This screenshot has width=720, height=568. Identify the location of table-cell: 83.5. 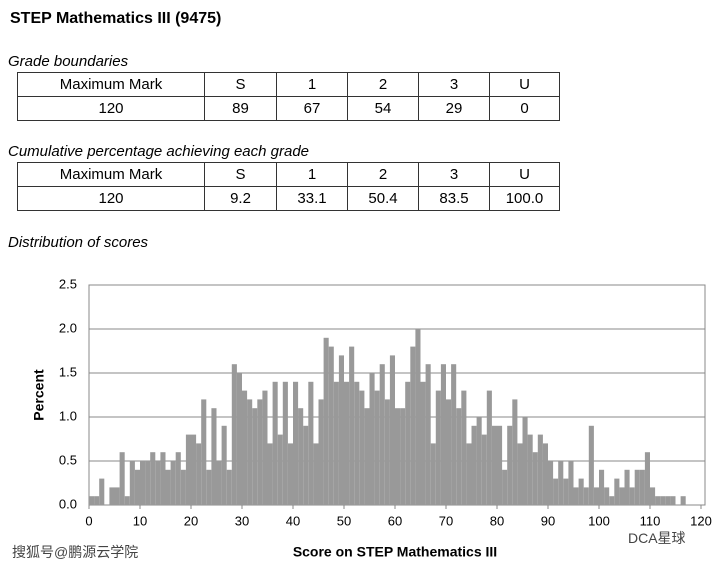
(454, 198).